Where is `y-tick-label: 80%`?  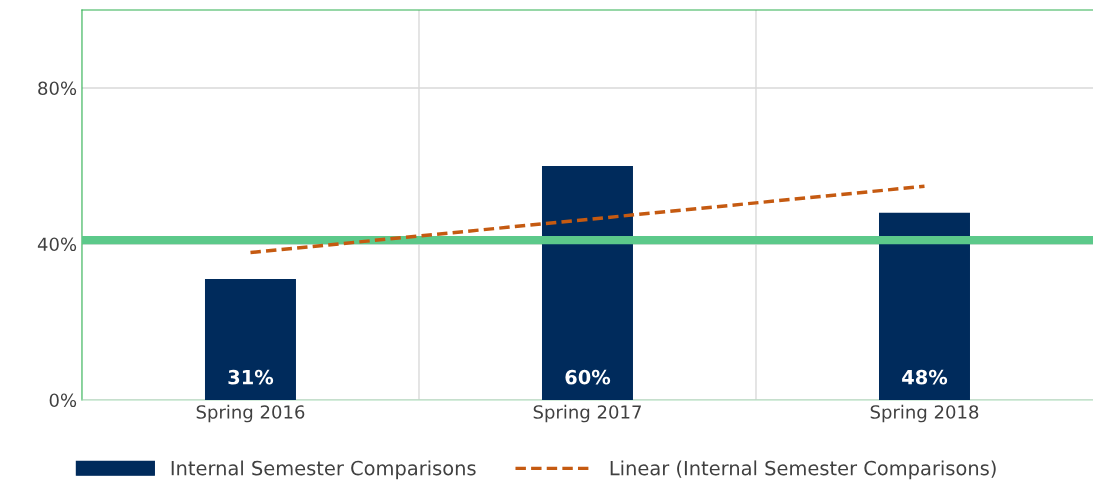 y-tick-label: 80% is located at coordinates (57, 88).